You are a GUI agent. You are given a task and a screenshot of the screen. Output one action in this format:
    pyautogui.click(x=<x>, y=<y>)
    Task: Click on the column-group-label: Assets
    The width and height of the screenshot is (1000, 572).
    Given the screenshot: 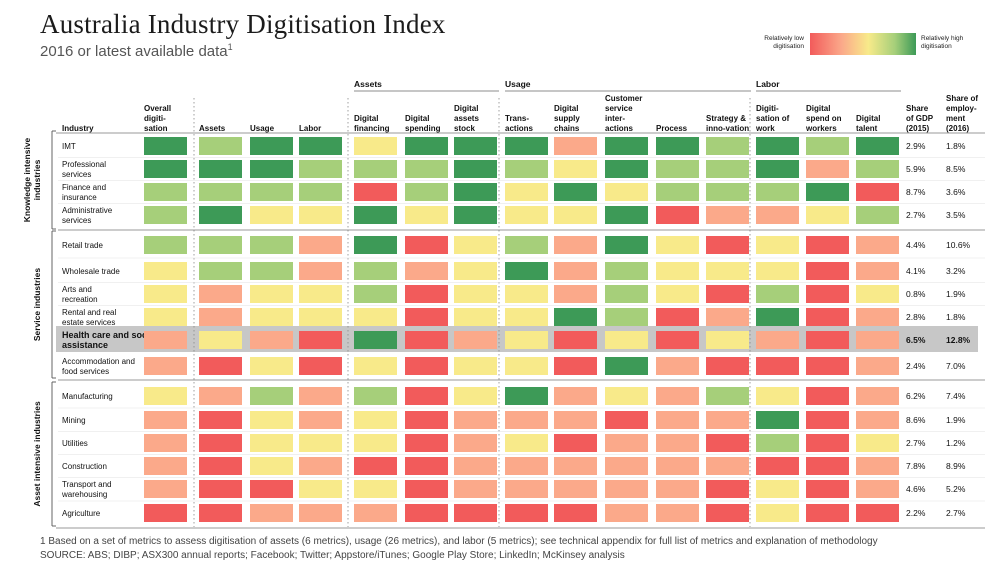 What is the action you would take?
    pyautogui.click(x=368, y=84)
    